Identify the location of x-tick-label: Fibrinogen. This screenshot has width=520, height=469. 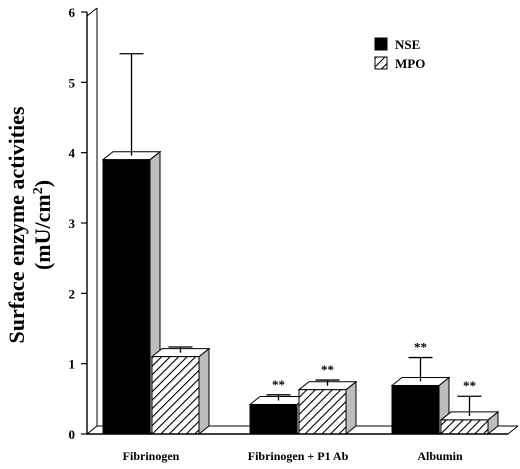
(151, 456).